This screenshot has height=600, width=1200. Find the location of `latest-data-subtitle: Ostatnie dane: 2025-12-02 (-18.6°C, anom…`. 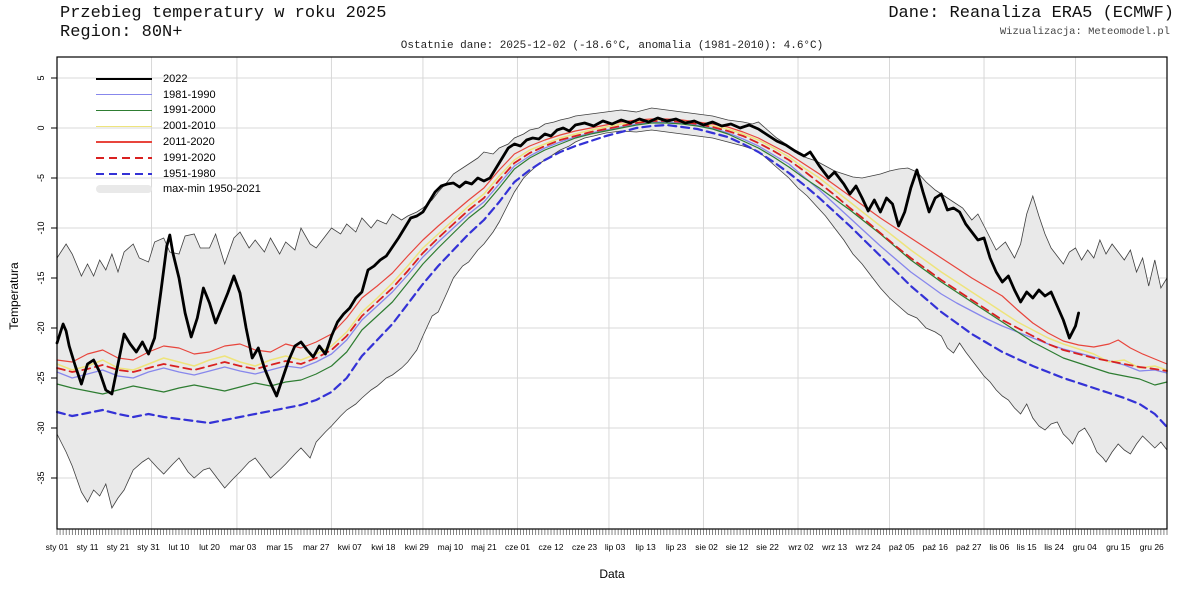

latest-data-subtitle: Ostatnie dane: 2025-12-02 (-18.6°C, anom… is located at coordinates (612, 46).